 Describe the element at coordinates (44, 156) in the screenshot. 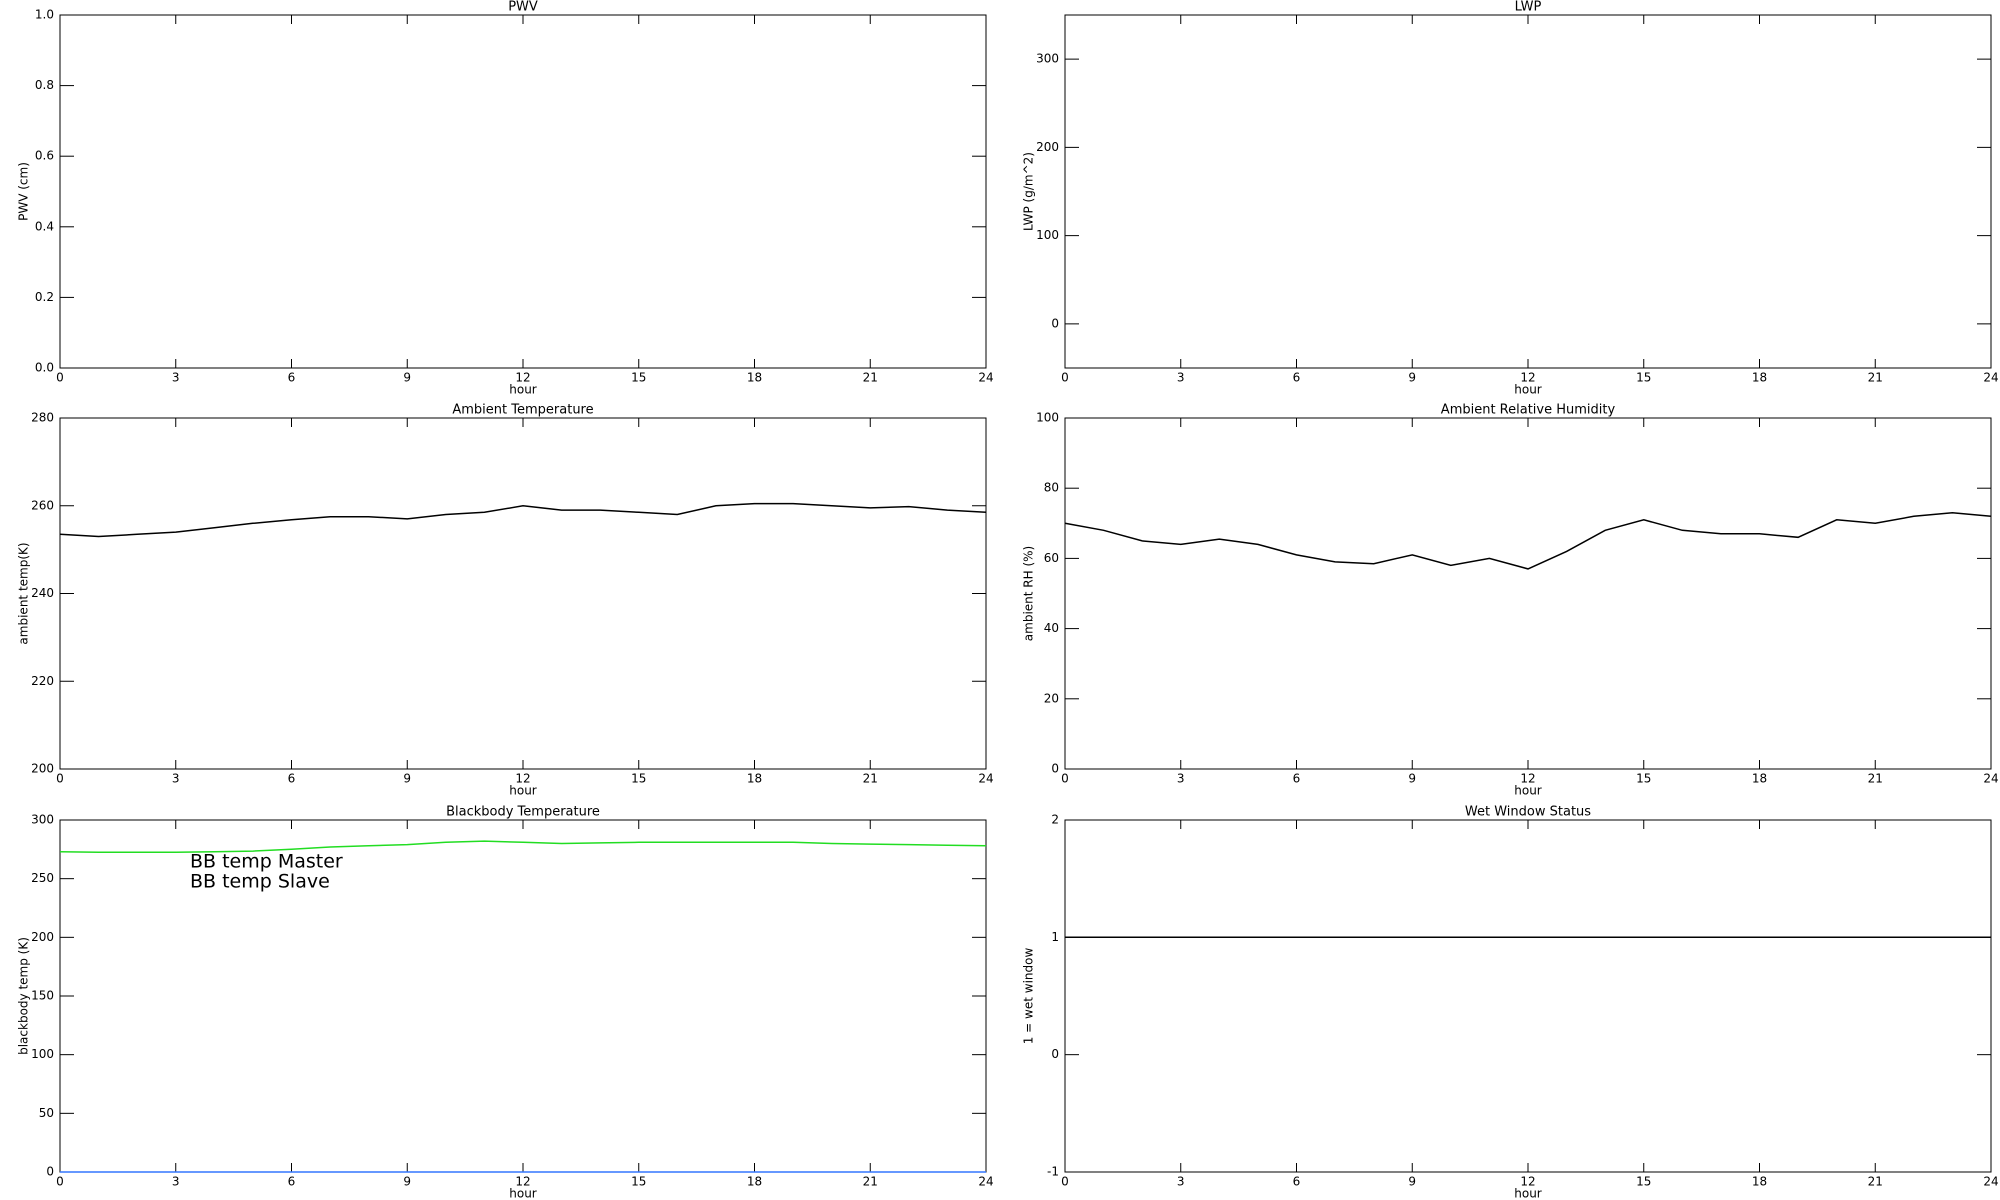

I see `y-tick-label: 0.6` at that location.